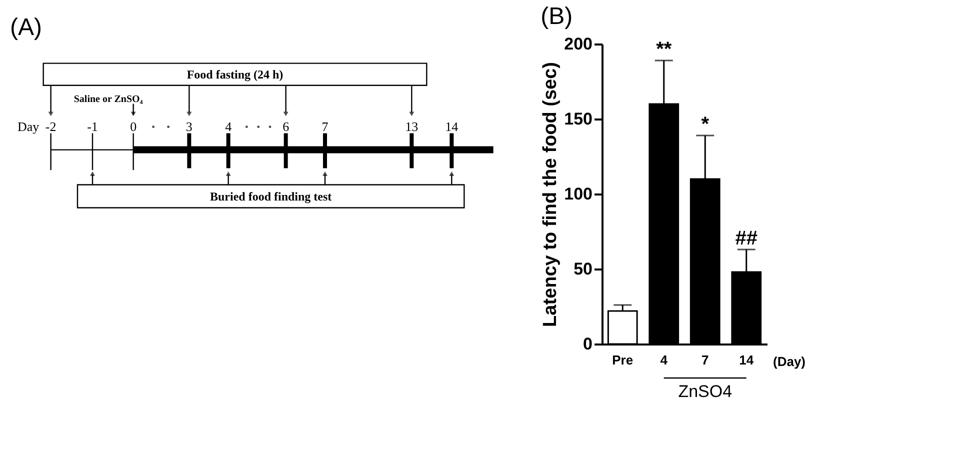 This screenshot has height=459, width=971. Describe the element at coordinates (189, 126) in the screenshot. I see `text: 3` at that location.